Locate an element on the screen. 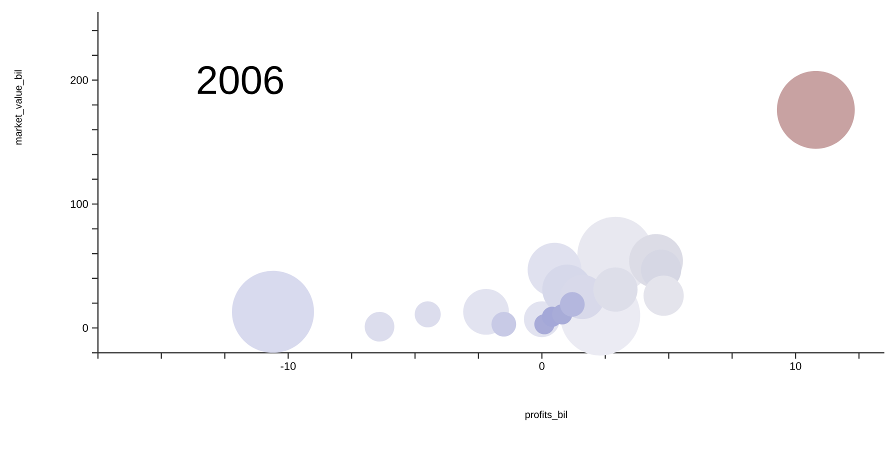  y-tick-label: 200 is located at coordinates (79, 80).